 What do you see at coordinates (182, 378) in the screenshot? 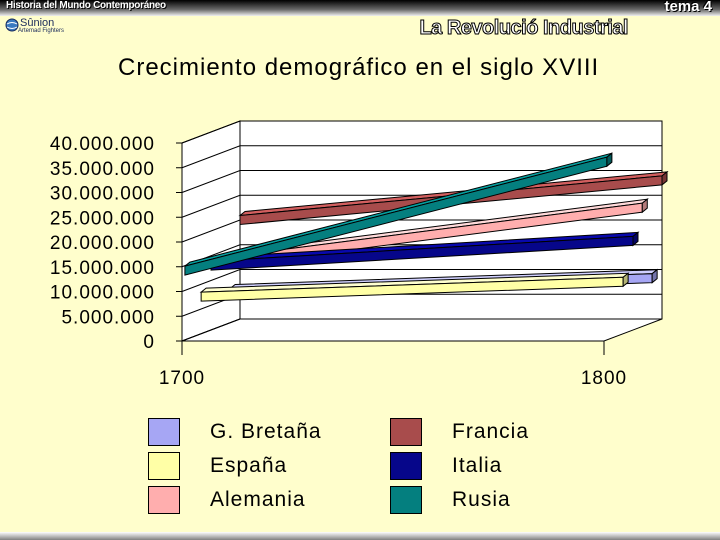
I see `x-tick-label: 1700` at bounding box center [182, 378].